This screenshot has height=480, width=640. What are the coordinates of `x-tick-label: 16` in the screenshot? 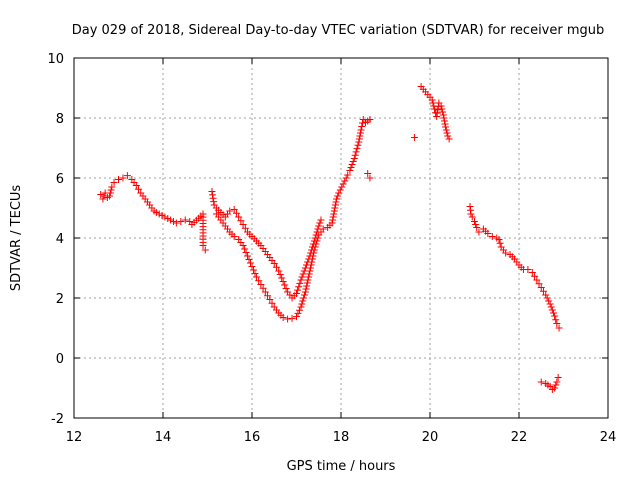 It's located at (252, 437).